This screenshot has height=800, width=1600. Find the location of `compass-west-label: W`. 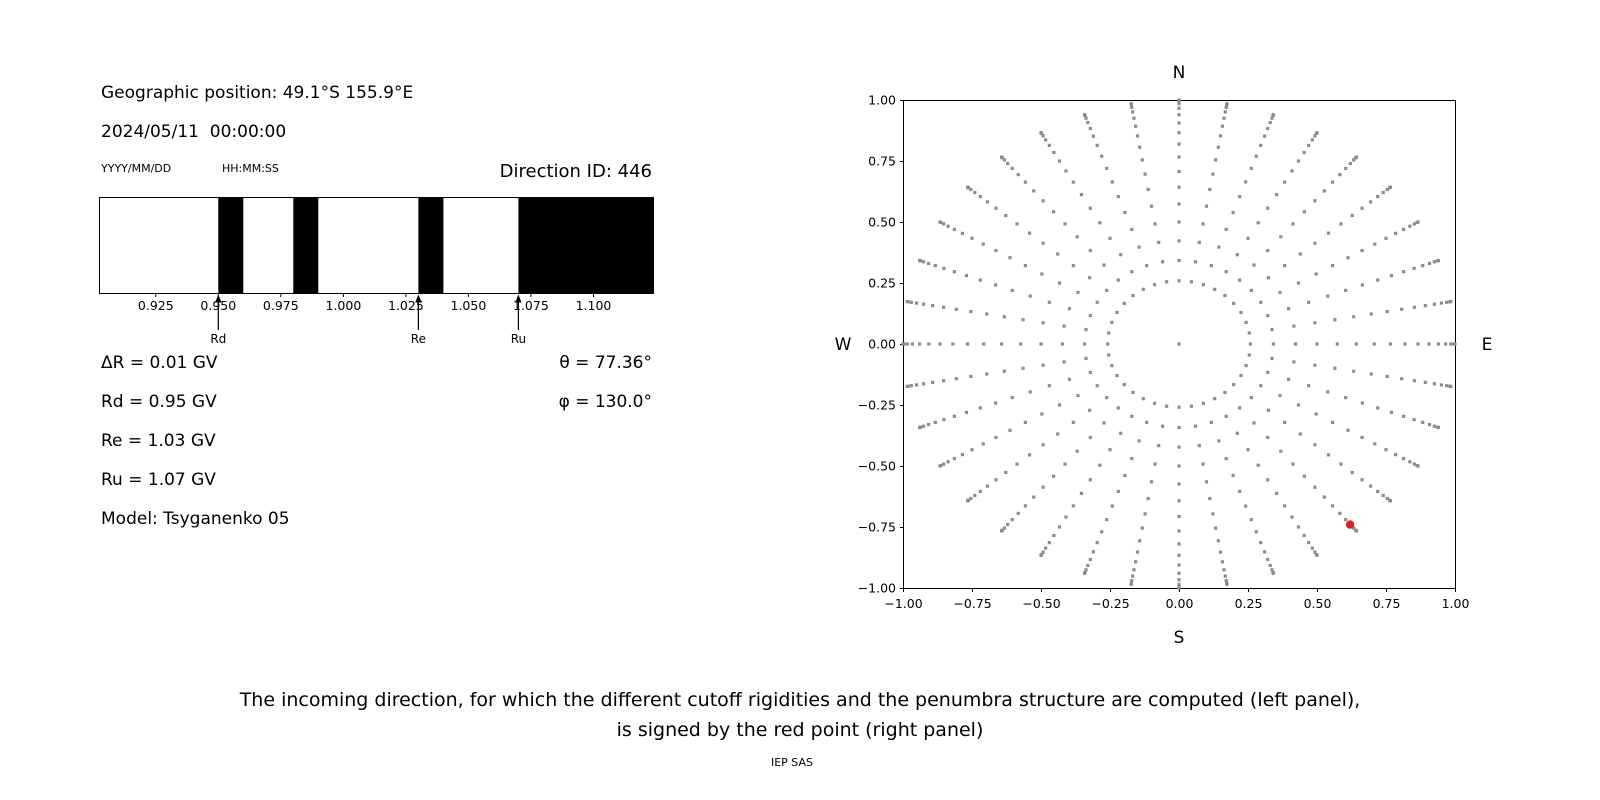

compass-west-label: W is located at coordinates (843, 345).